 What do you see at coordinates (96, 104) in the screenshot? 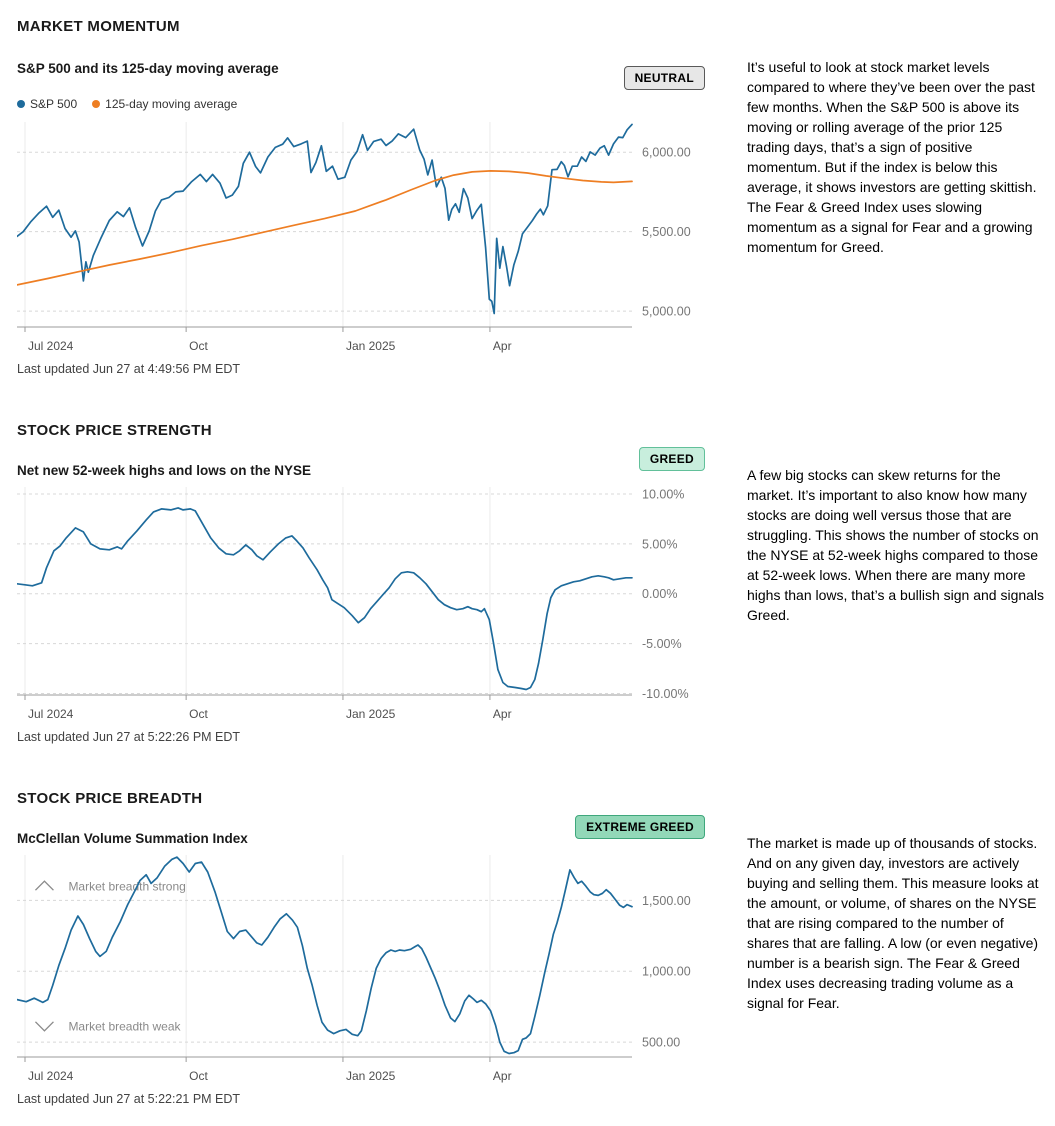
I see `moving-average-legend-dot-icon` at bounding box center [96, 104].